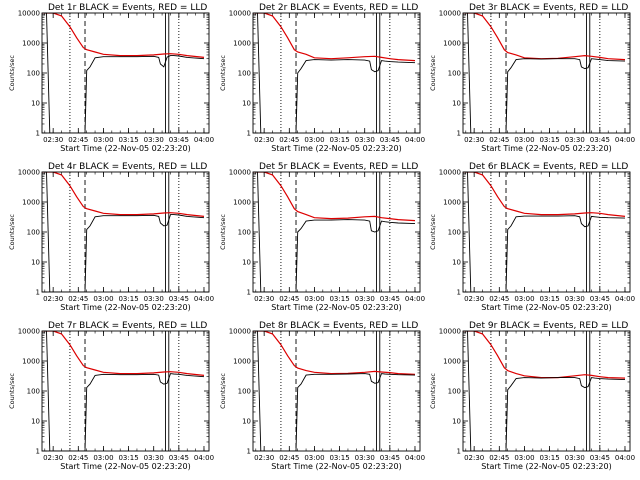 This screenshot has width=640, height=480. Describe the element at coordinates (548, 8) in the screenshot. I see `panel-title: Det 3r BLACK = Events, RED = LLD` at that location.